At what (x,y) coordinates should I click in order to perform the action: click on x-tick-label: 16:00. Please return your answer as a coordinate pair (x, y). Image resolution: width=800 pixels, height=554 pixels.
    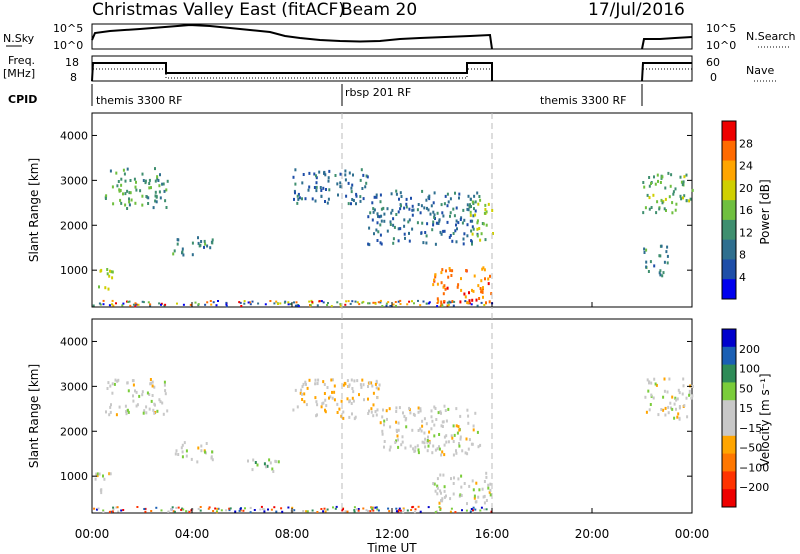
    Looking at the image, I should click on (492, 534).